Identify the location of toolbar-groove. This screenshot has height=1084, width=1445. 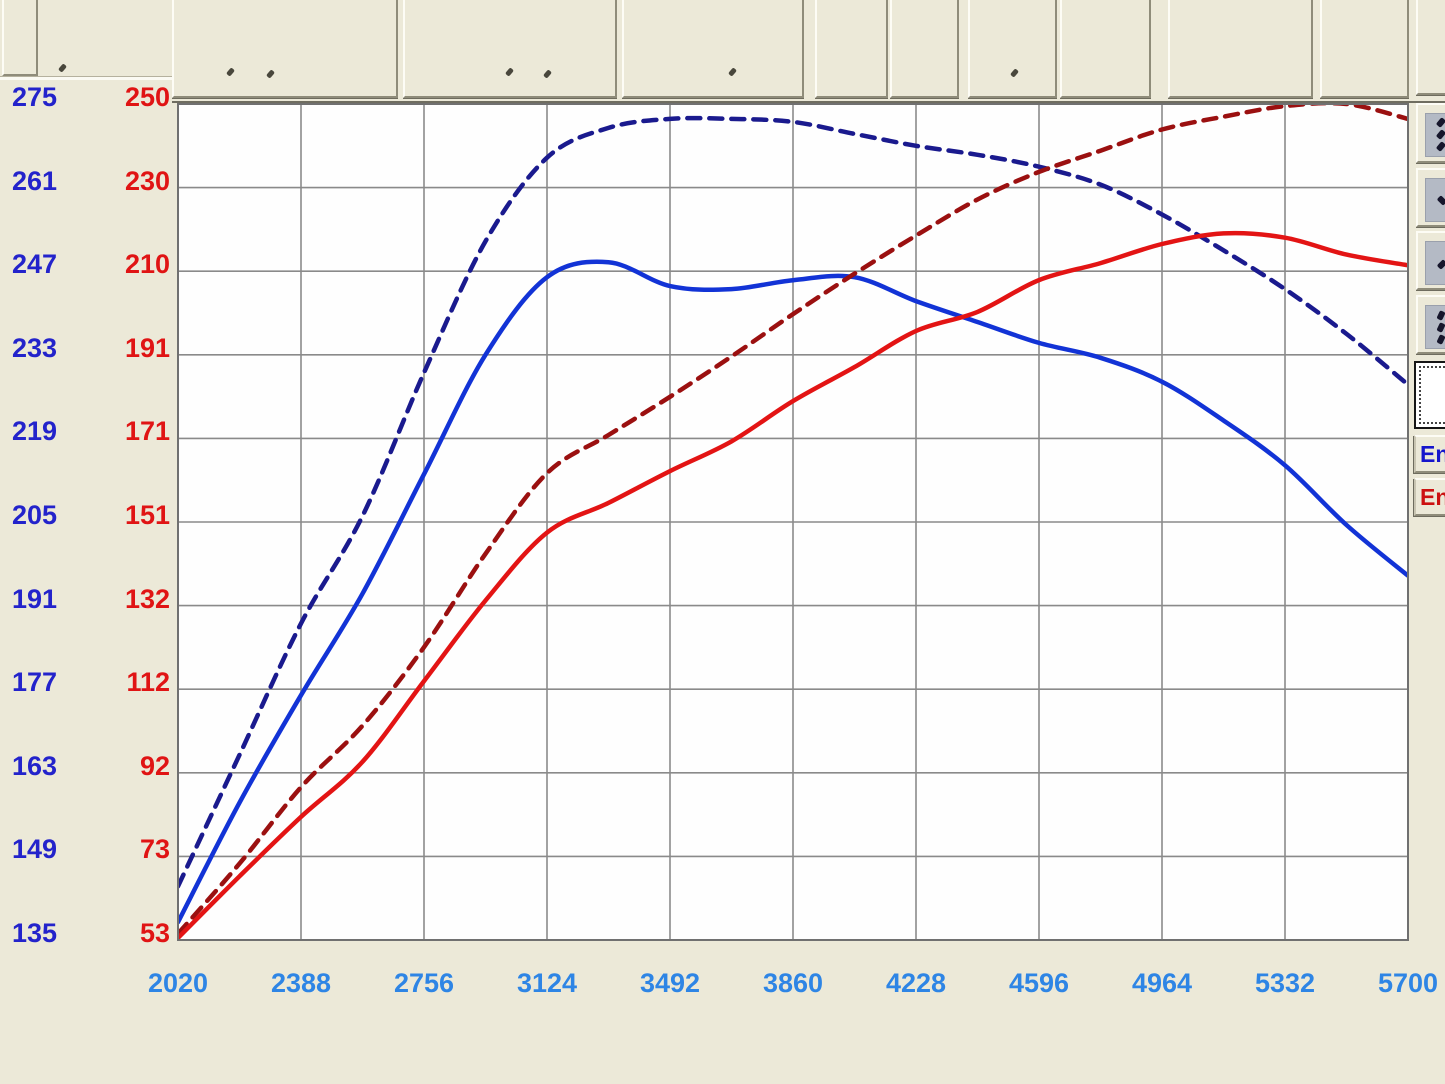
(86, 78).